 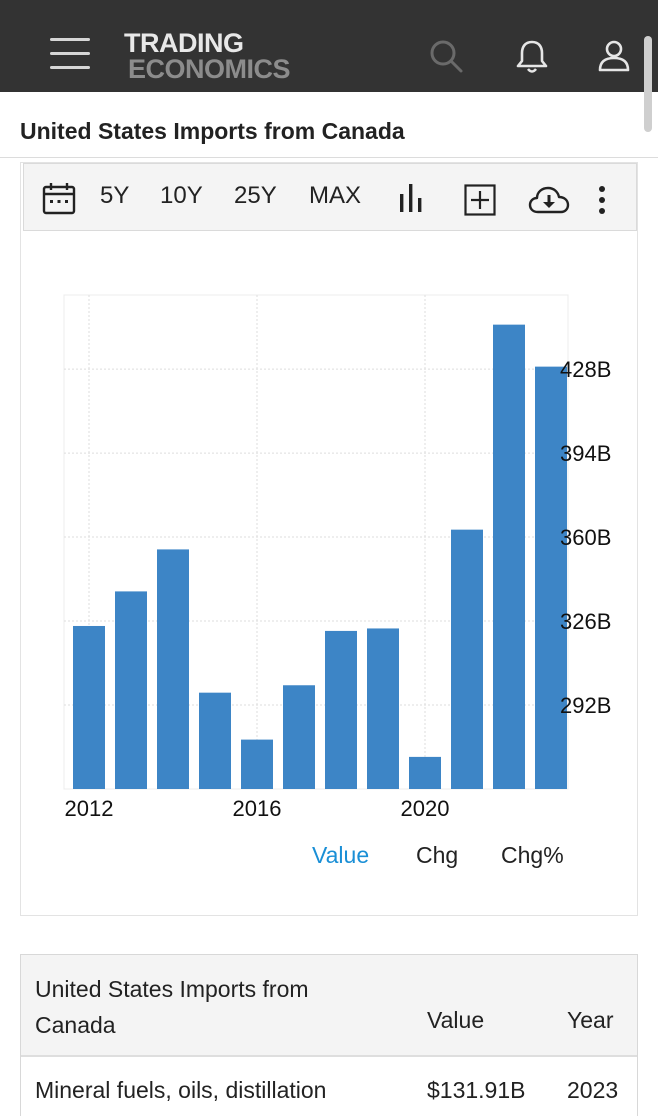 I want to click on bar-2022, so click(x=509, y=556).